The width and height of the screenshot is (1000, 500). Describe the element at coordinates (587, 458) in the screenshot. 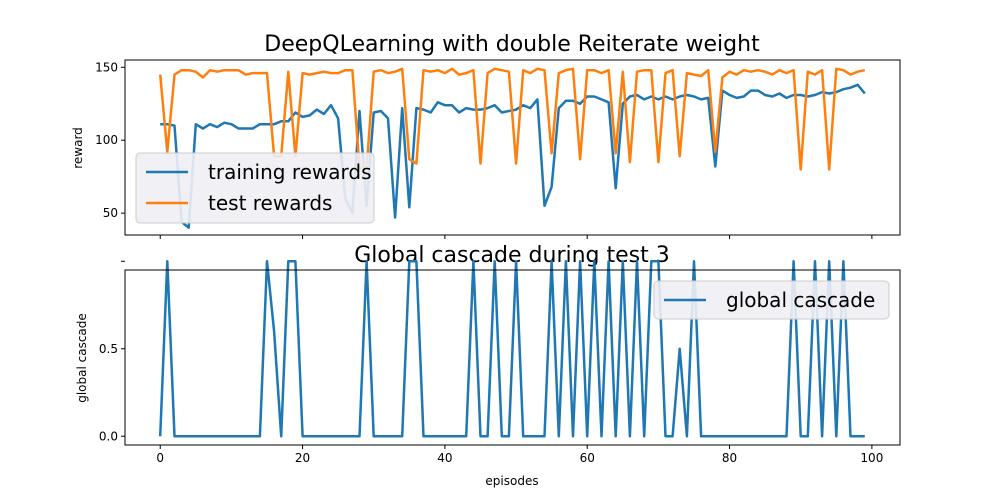

I see `x-tick-label: 60` at that location.